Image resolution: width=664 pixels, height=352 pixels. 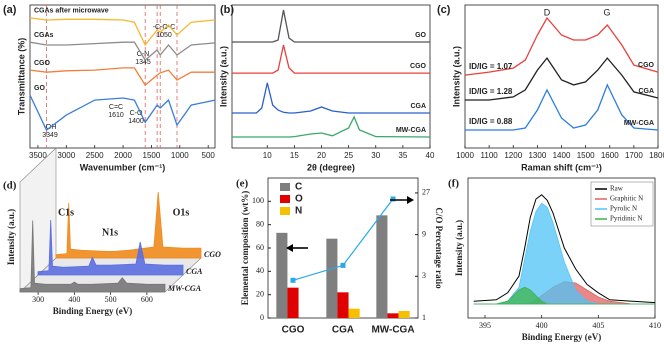 What do you see at coordinates (626, 199) in the screenshot?
I see `legend-label: Graphitic N` at bounding box center [626, 199].